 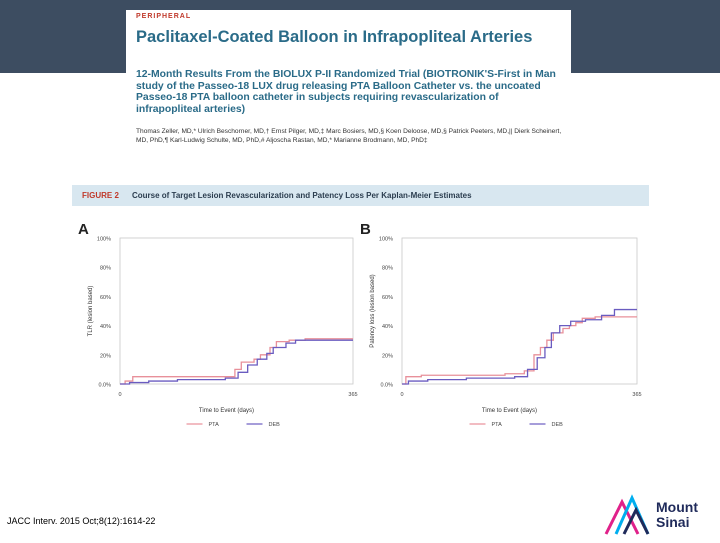 I want to click on panel-letter: B, so click(x=365, y=229).